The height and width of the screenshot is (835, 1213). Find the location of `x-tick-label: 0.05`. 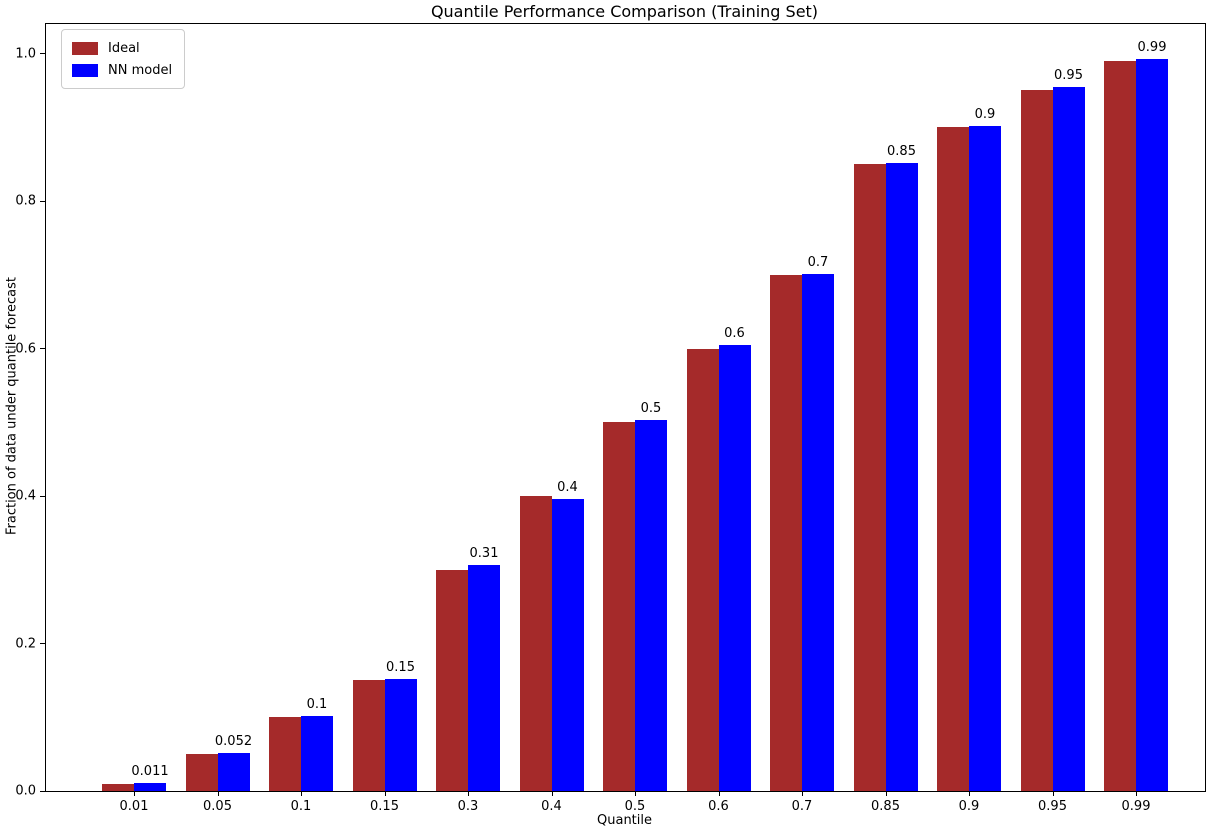

x-tick-label: 0.05 is located at coordinates (217, 806).